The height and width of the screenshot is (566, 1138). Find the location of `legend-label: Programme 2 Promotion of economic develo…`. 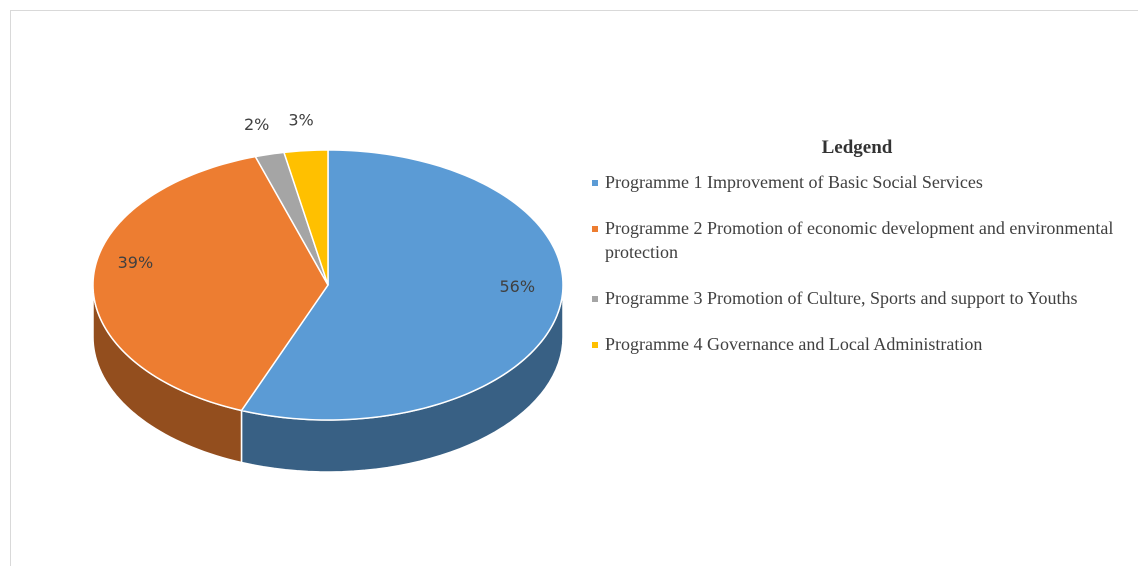

legend-label: Programme 2 Promotion of economic develo… is located at coordinates (859, 240).